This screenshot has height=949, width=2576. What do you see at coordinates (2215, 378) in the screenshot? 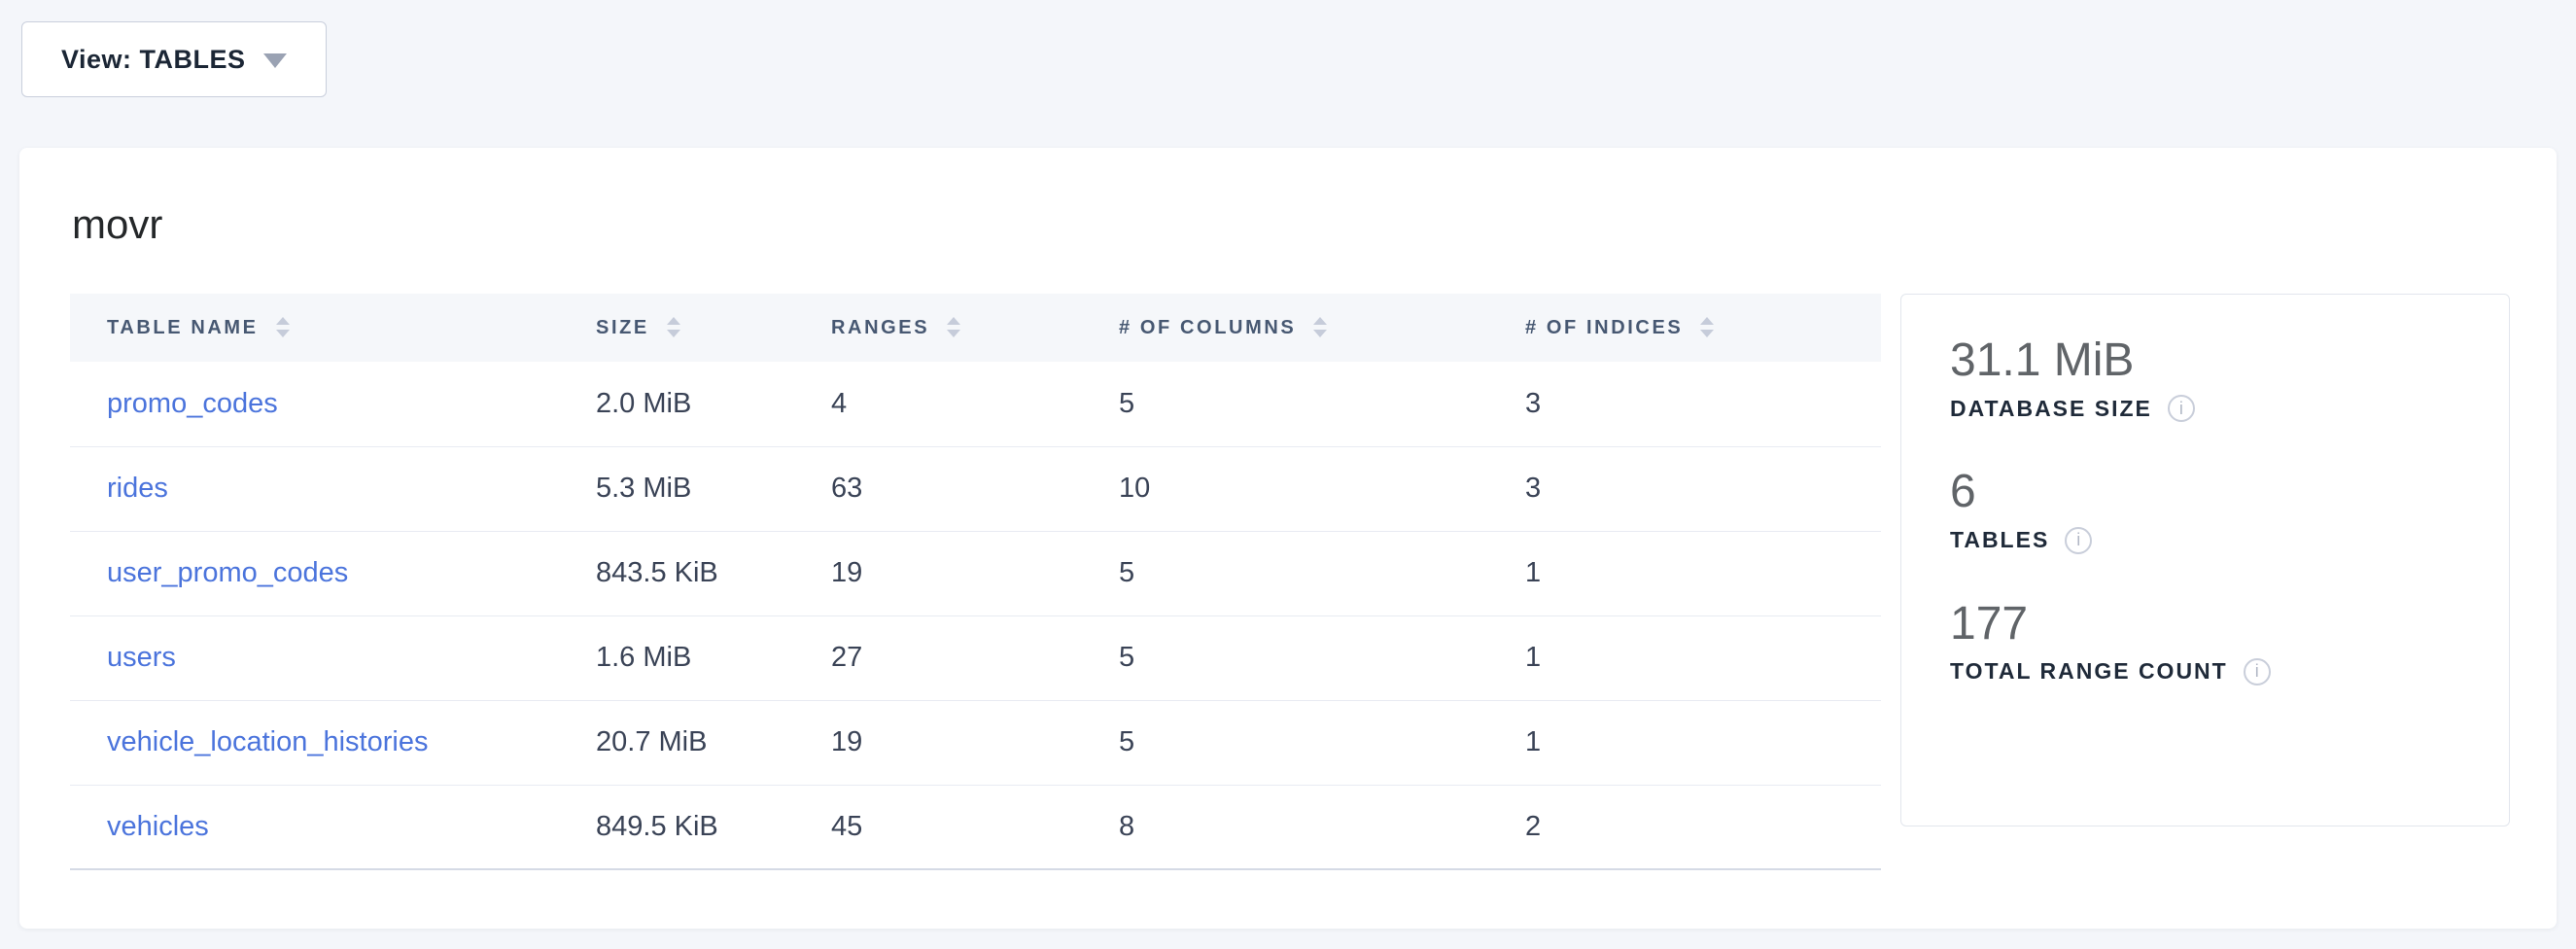
I see `stat-database-size: 31.1 MiB DATABASE SIZE i` at bounding box center [2215, 378].